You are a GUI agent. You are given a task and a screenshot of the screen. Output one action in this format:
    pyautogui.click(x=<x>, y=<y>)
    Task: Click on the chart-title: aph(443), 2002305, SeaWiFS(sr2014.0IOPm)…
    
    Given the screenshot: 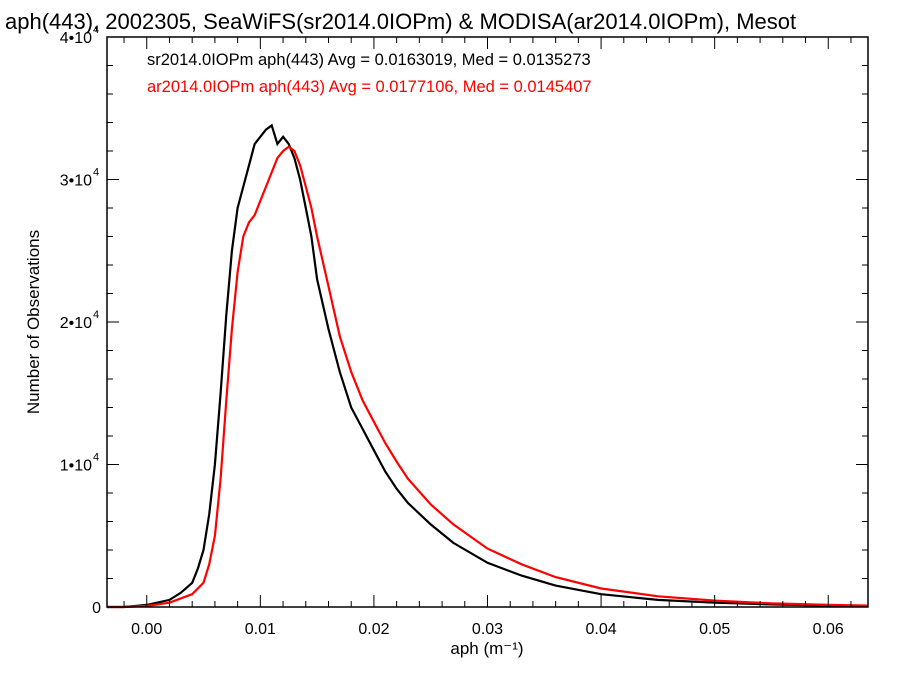 What is the action you would take?
    pyautogui.click(x=400, y=21)
    